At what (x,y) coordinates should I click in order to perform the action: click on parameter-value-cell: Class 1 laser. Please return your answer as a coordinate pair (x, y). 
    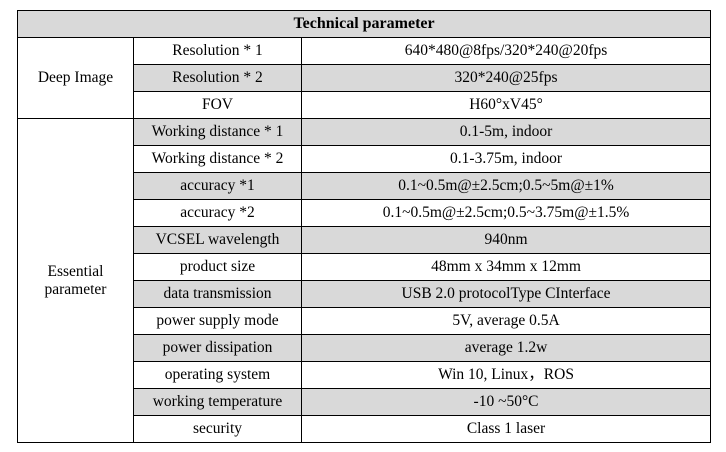
    Looking at the image, I should click on (506, 429).